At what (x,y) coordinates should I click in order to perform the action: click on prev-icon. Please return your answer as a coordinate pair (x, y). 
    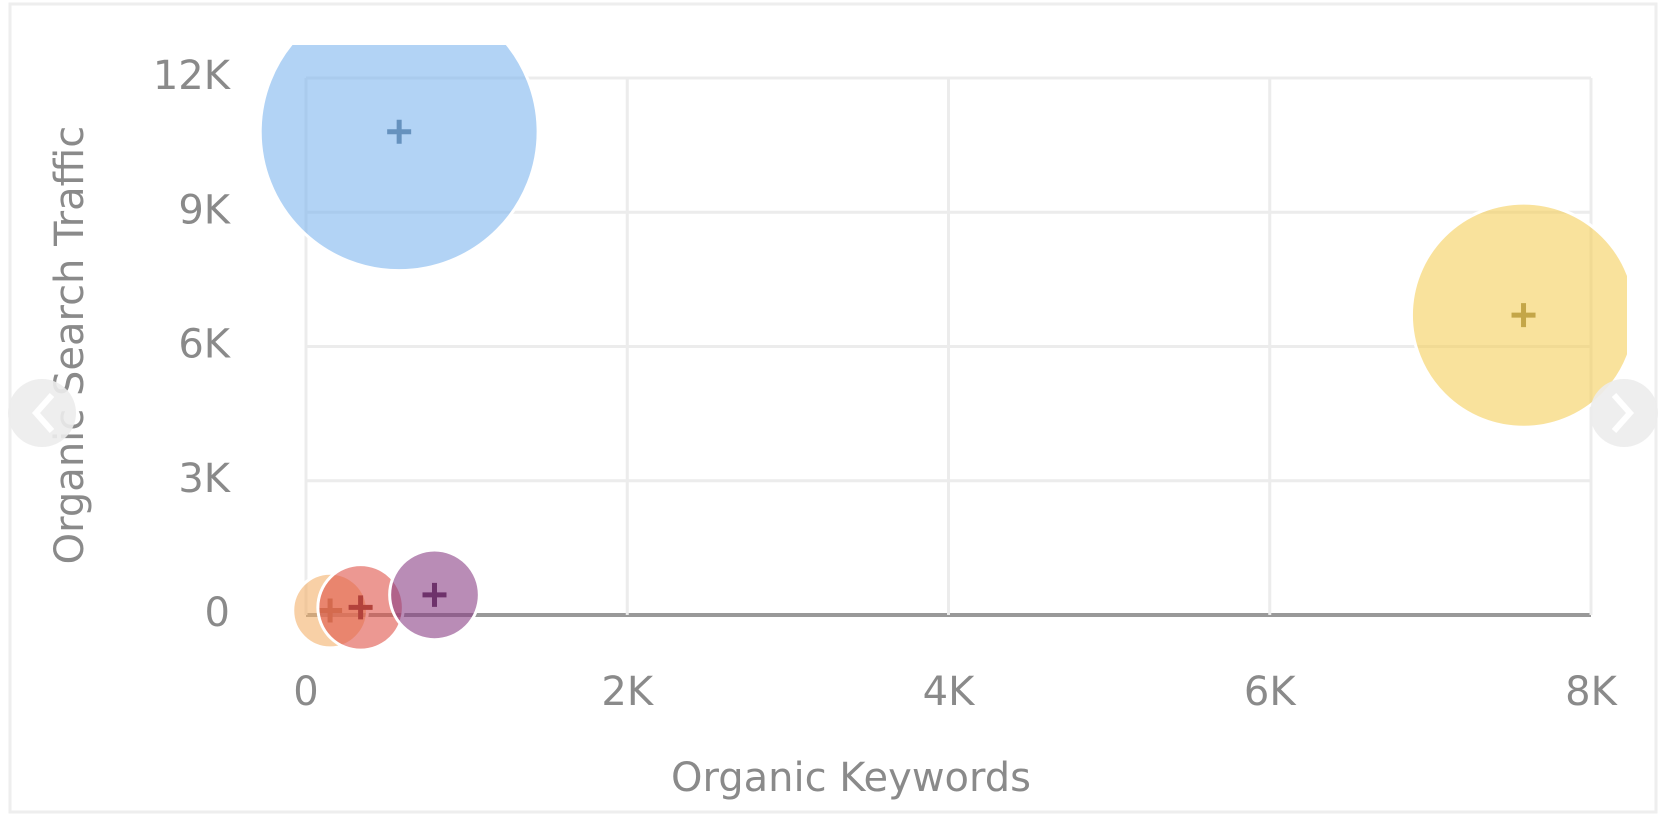
    Looking at the image, I should click on (43, 413).